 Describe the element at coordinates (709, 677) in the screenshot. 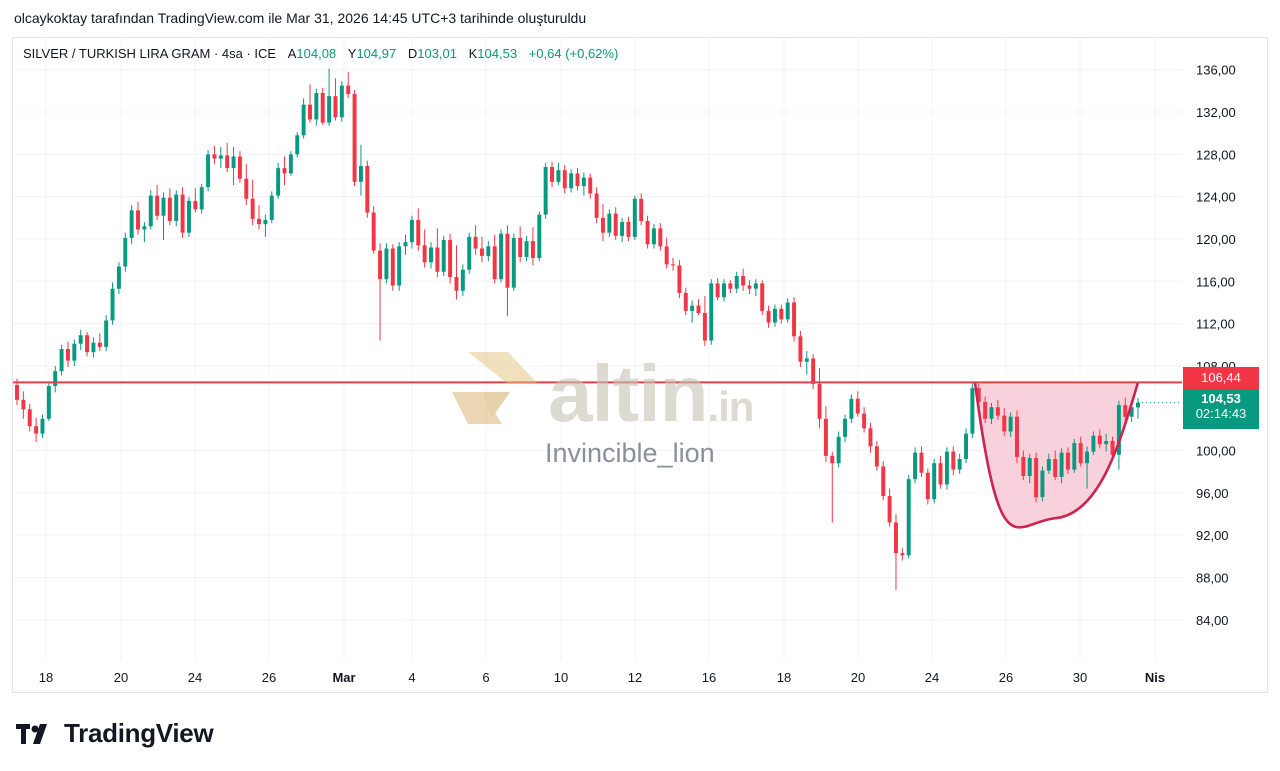

I see `x-tick-label: 16` at that location.